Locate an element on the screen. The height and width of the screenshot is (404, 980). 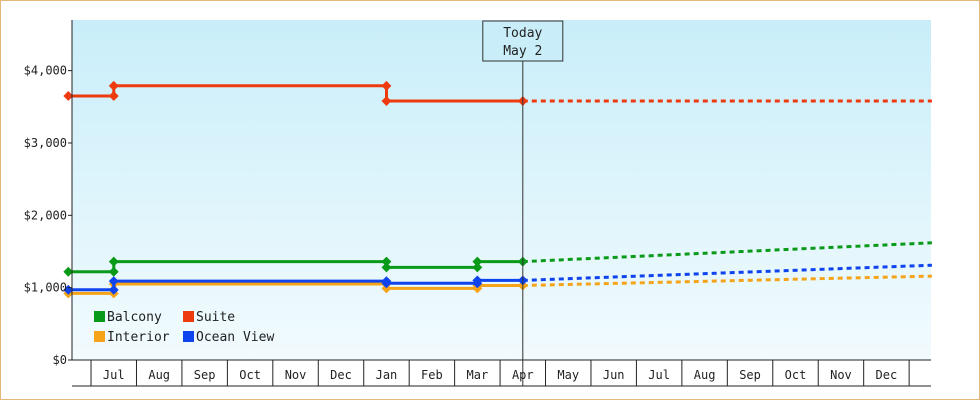
today-marker: Today May 2 is located at coordinates (523, 203).